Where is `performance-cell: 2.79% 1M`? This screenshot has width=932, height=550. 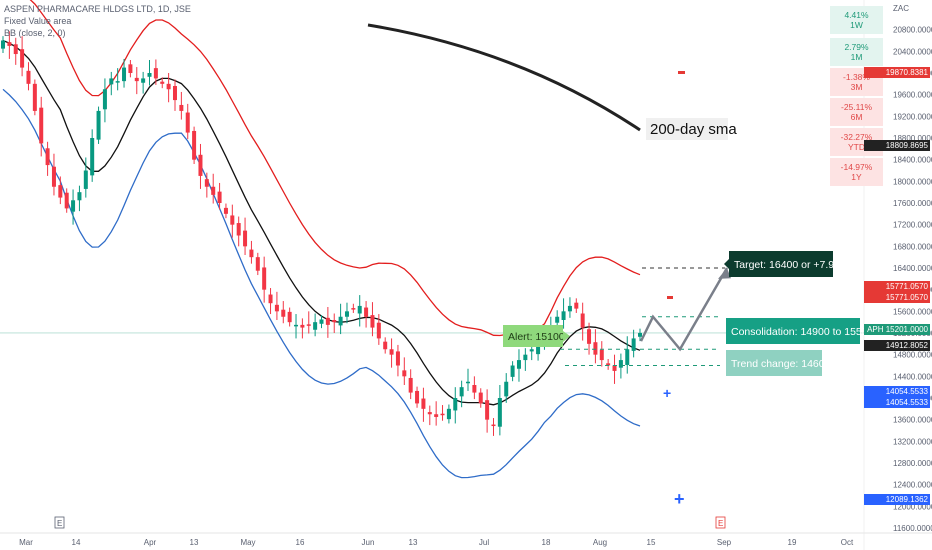
performance-cell: 2.79% 1M is located at coordinates (856, 52).